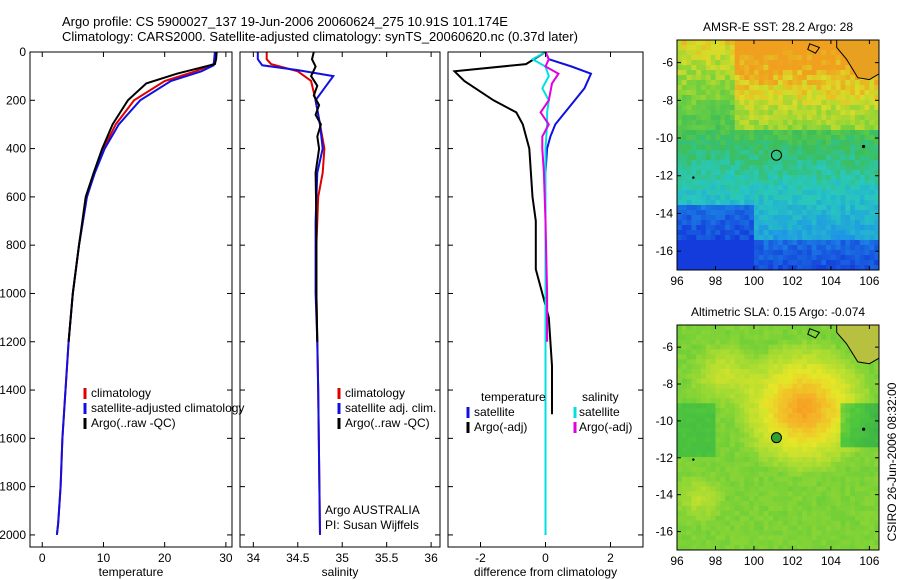  I want to click on y-tick-label: 600, so click(16, 197).